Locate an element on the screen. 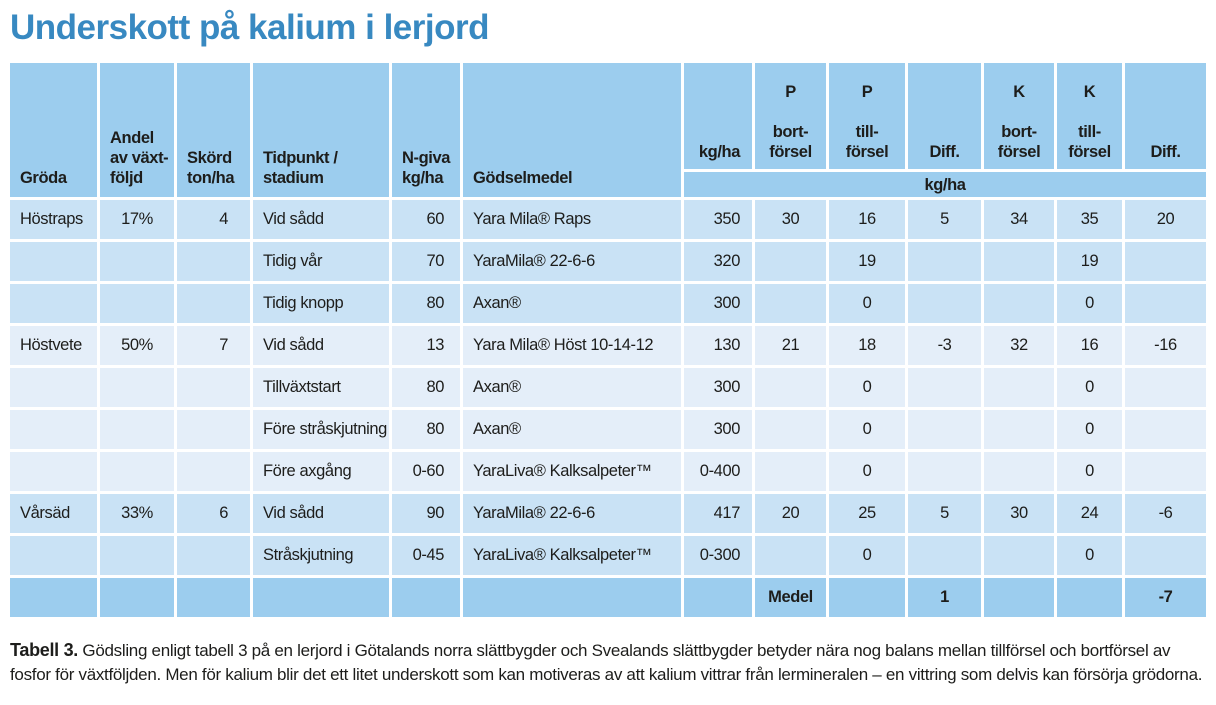  table-cell: 0-60 is located at coordinates (426, 471).